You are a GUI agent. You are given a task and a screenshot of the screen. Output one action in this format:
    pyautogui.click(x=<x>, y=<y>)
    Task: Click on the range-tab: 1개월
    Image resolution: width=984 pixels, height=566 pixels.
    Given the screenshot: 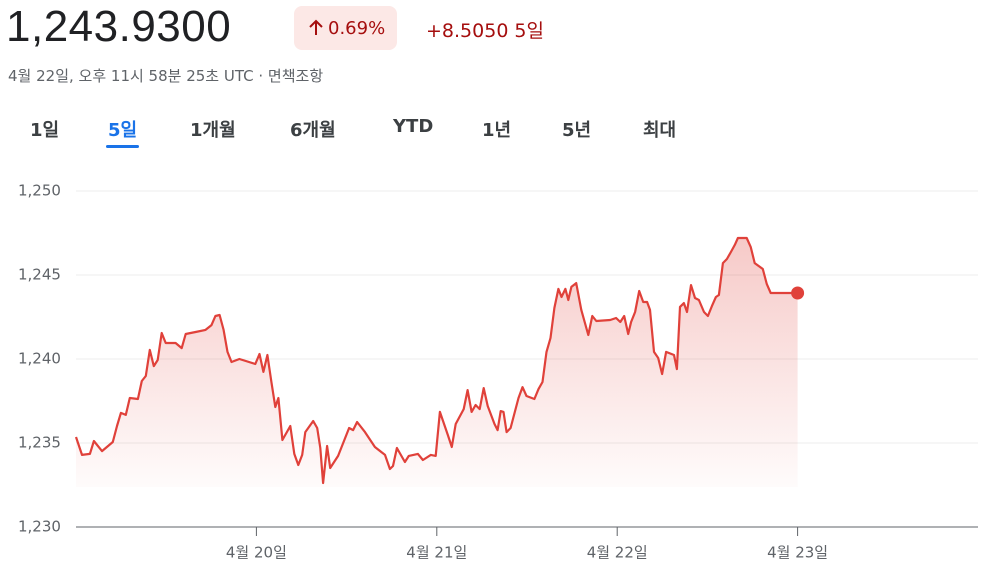 What is the action you would take?
    pyautogui.click(x=213, y=130)
    